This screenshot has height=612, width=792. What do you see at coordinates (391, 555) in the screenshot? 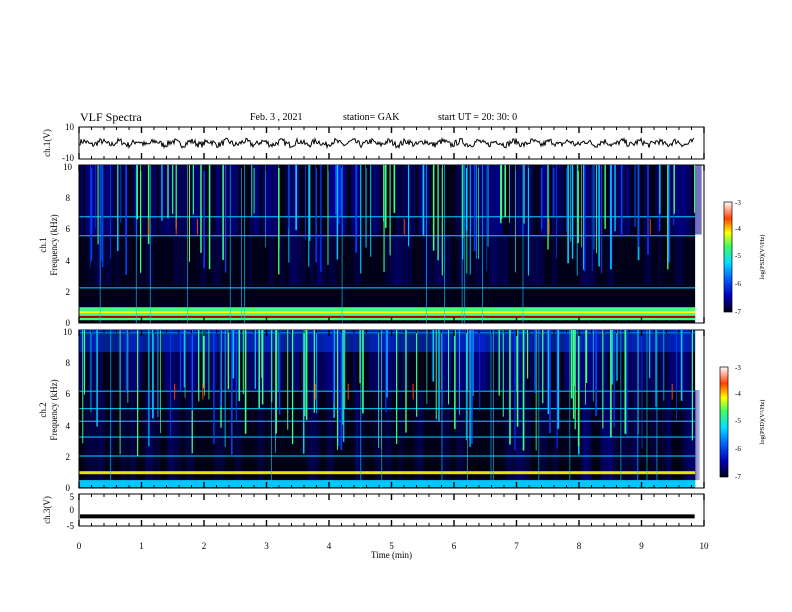
I see `x-axis-label: Time (min)` at bounding box center [391, 555].